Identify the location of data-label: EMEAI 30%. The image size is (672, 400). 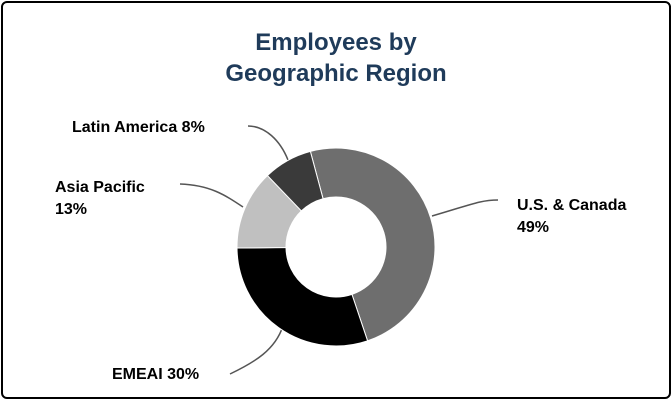
(182, 375).